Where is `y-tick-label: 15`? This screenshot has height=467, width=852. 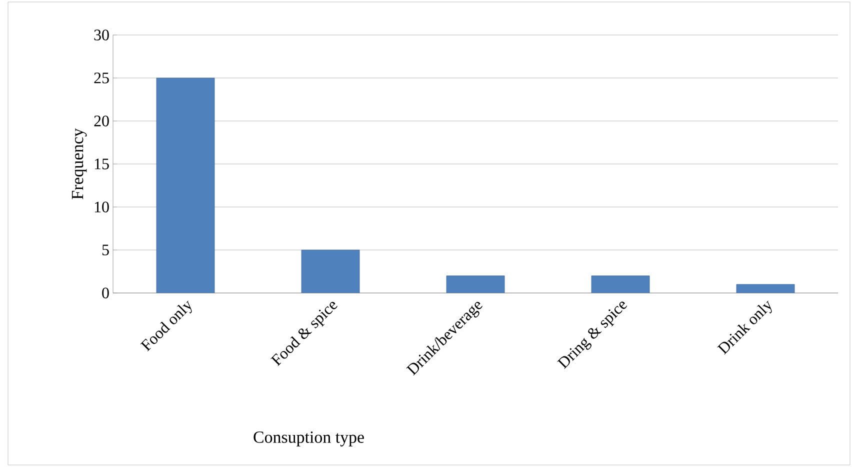 y-tick-label: 15 is located at coordinates (101, 164).